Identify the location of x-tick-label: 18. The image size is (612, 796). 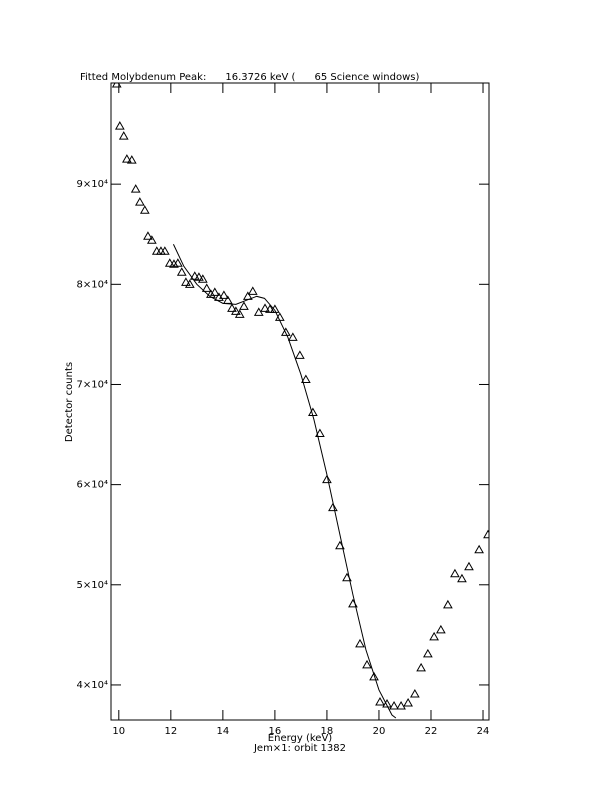
(327, 731).